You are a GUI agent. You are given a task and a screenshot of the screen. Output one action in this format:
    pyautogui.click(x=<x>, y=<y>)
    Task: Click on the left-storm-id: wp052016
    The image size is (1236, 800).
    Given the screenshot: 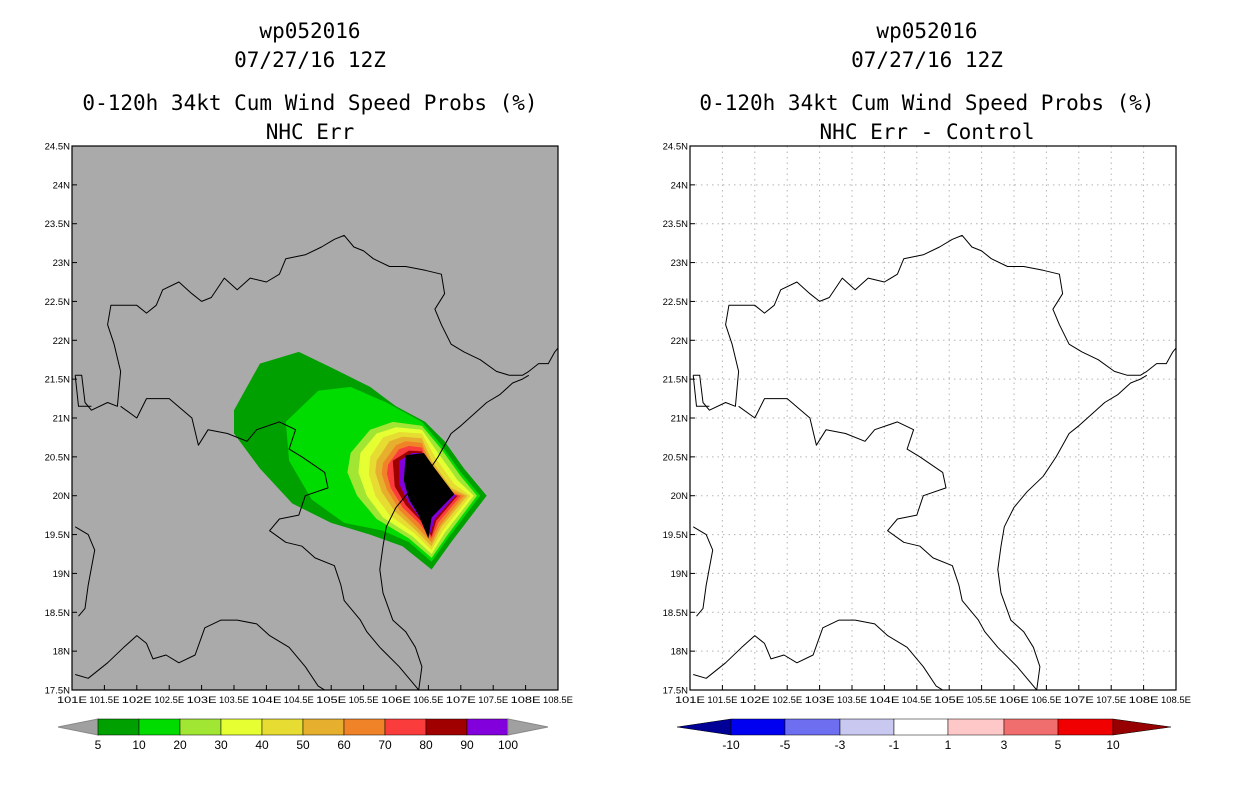 What is the action you would take?
    pyautogui.click(x=309, y=31)
    